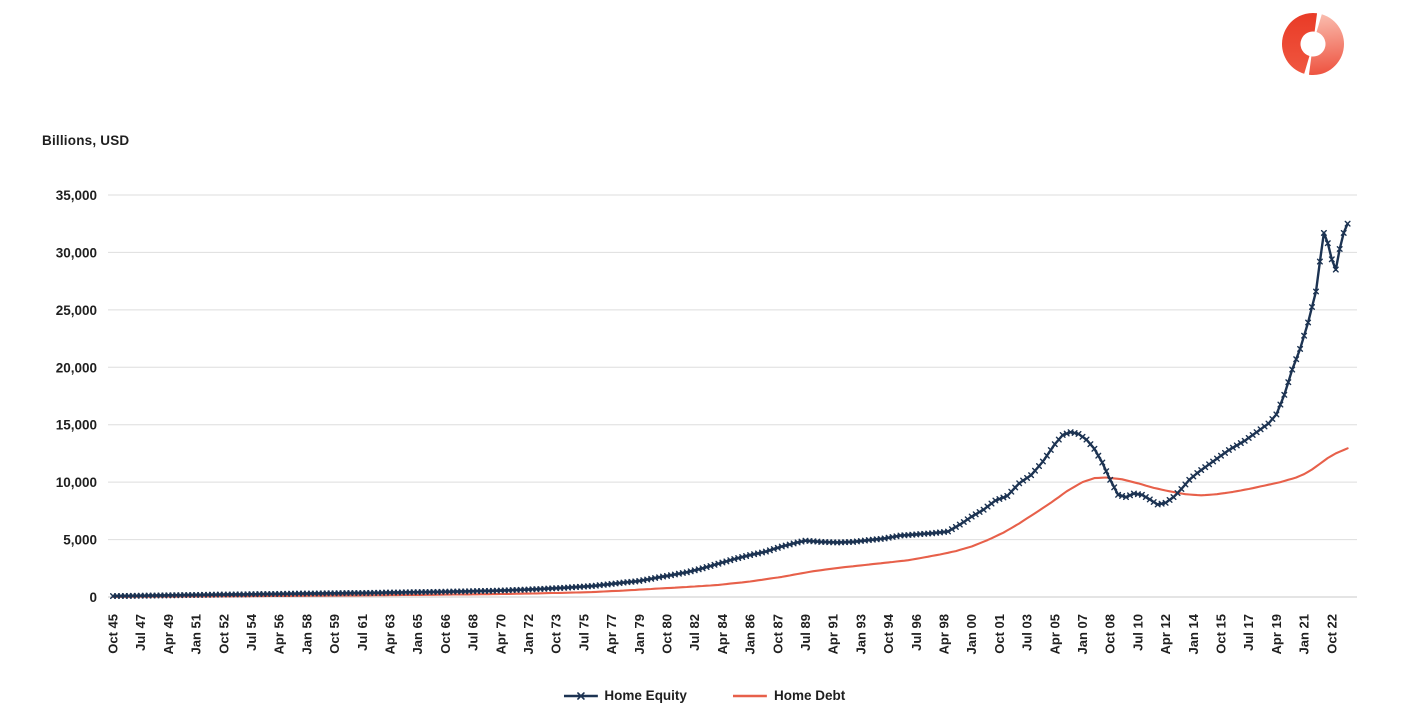 Image resolution: width=1403 pixels, height=723 pixels. What do you see at coordinates (1165, 634) in the screenshot?
I see `x-axis-tick-label: Apr 12` at bounding box center [1165, 634].